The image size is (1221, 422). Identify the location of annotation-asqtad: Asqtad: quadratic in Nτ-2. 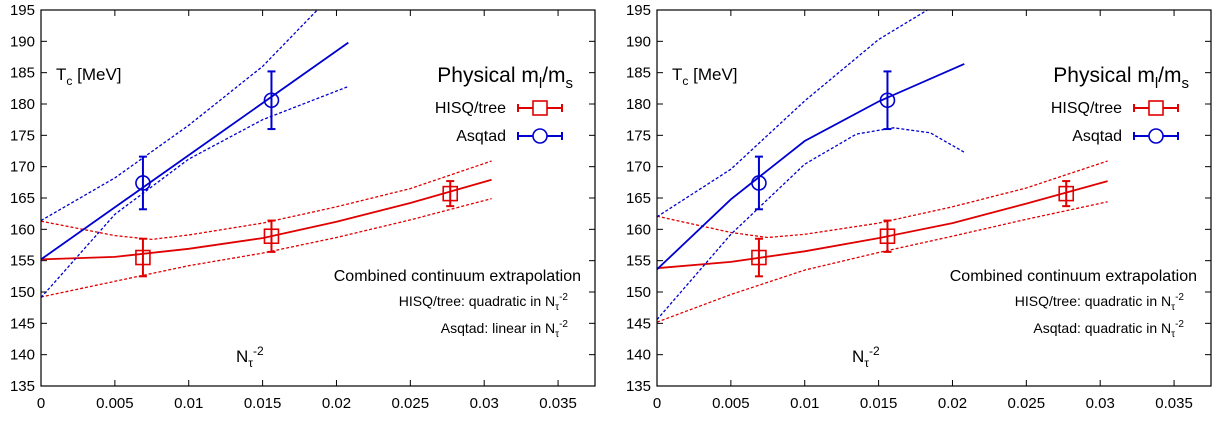
(1108, 329).